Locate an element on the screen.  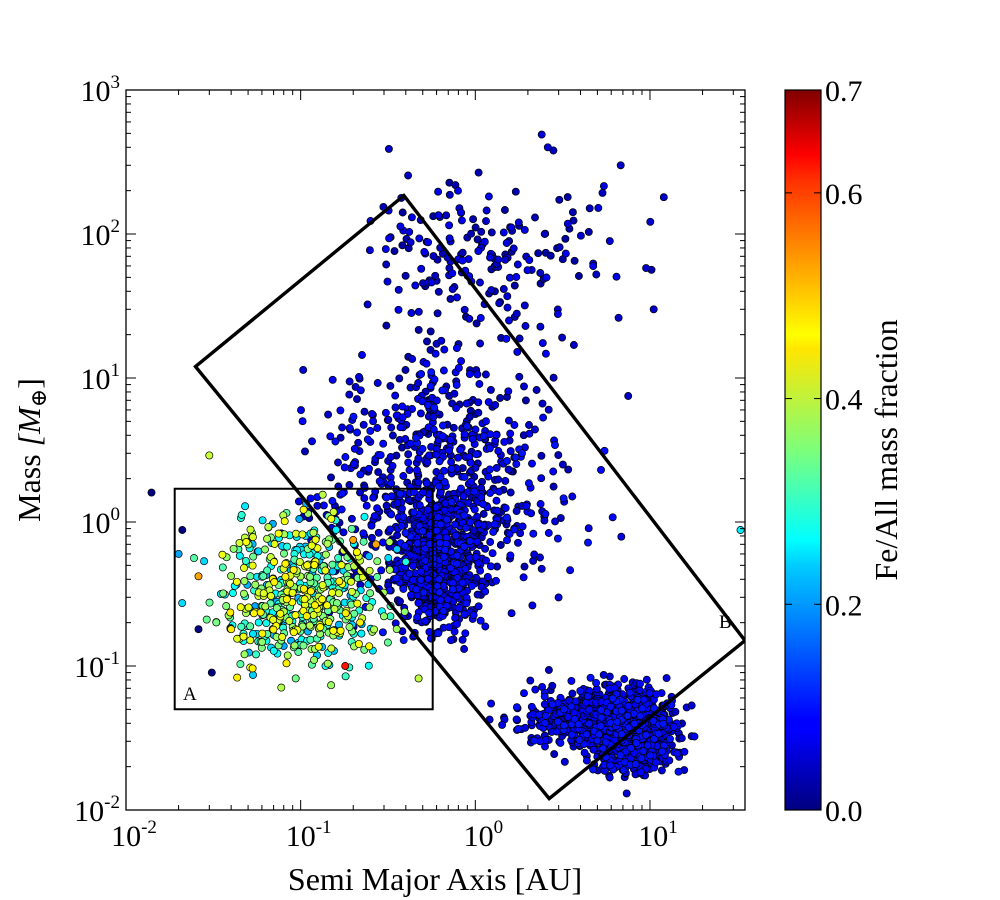
y-axis-title-close: ] is located at coordinates (29, 383).